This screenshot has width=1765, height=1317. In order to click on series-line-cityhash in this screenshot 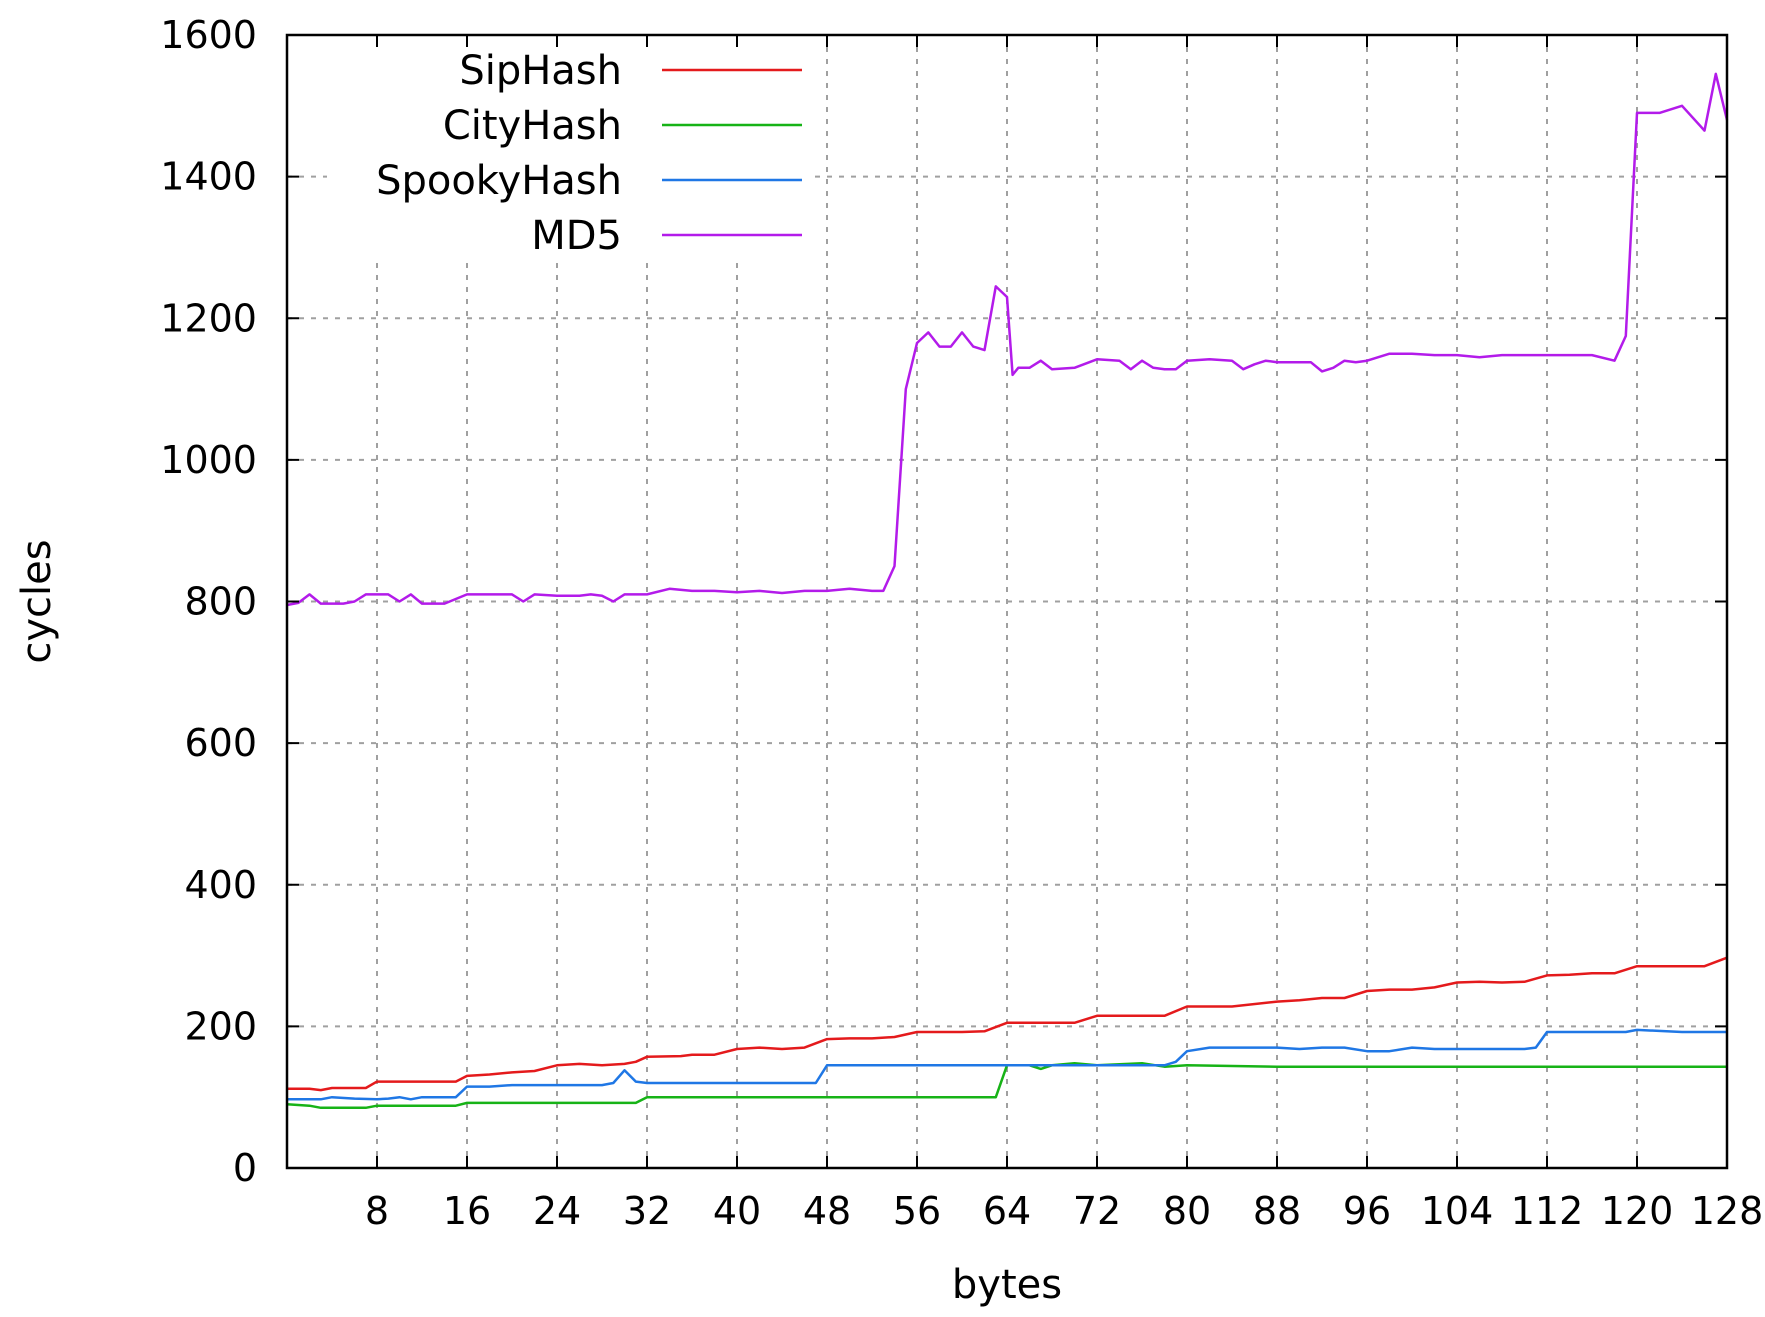, I will do `click(1006, 1085)`.